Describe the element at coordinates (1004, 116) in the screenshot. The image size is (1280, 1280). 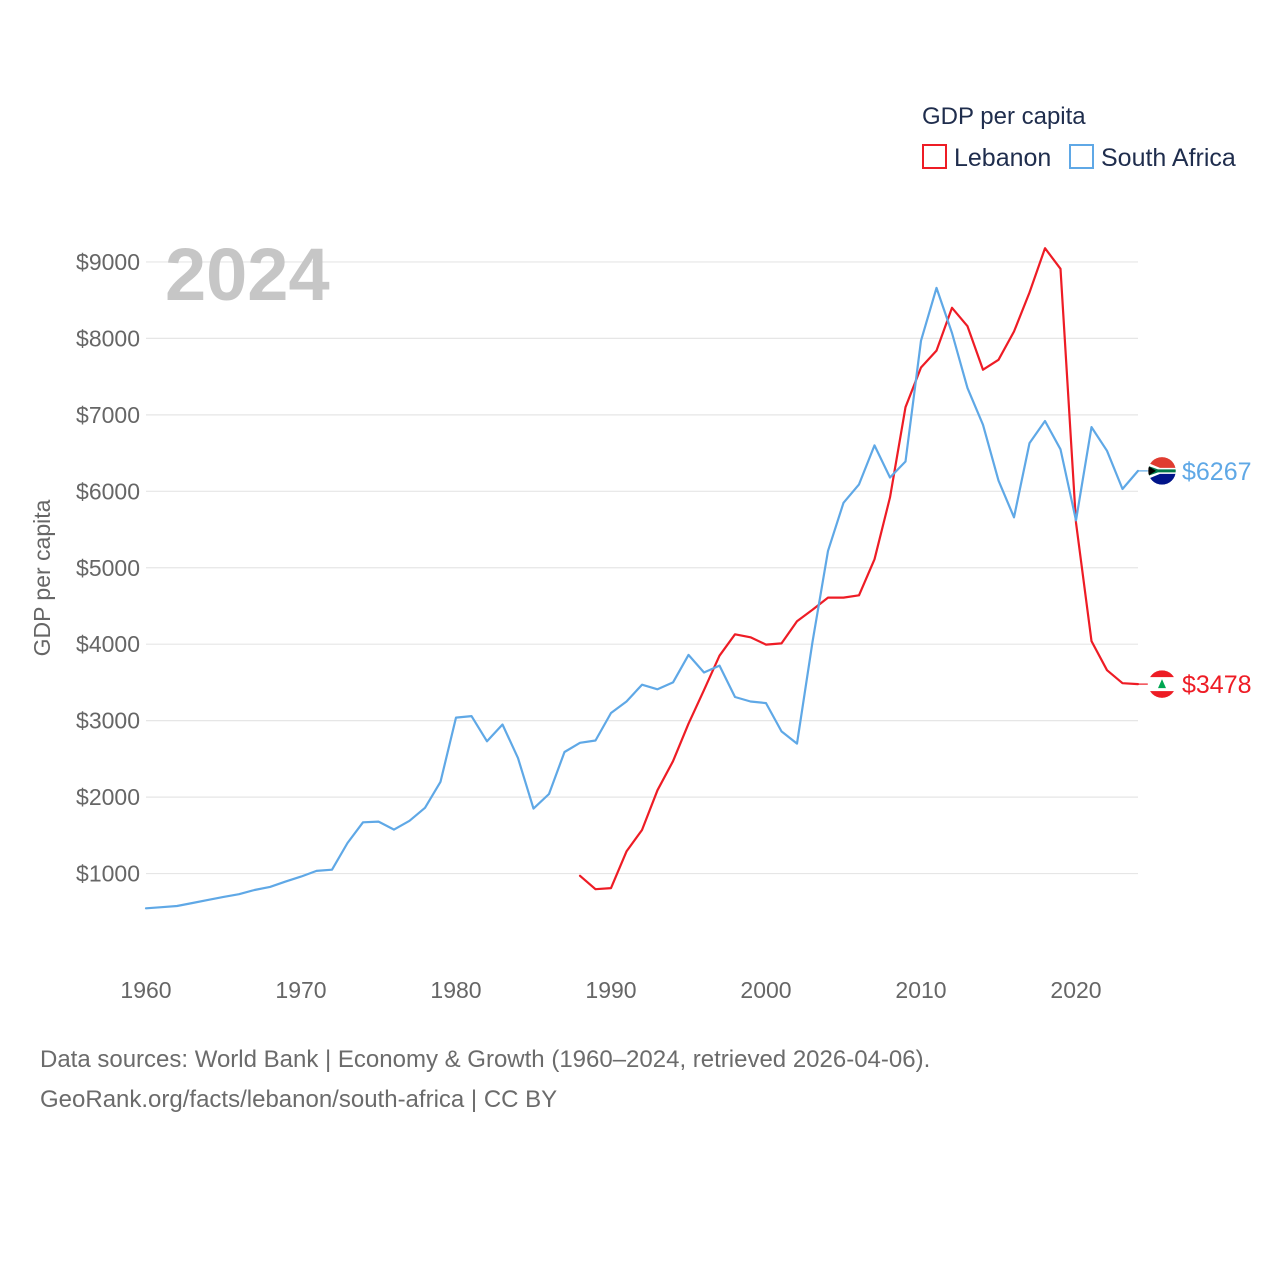
I see `legend-title: GDP per capita` at that location.